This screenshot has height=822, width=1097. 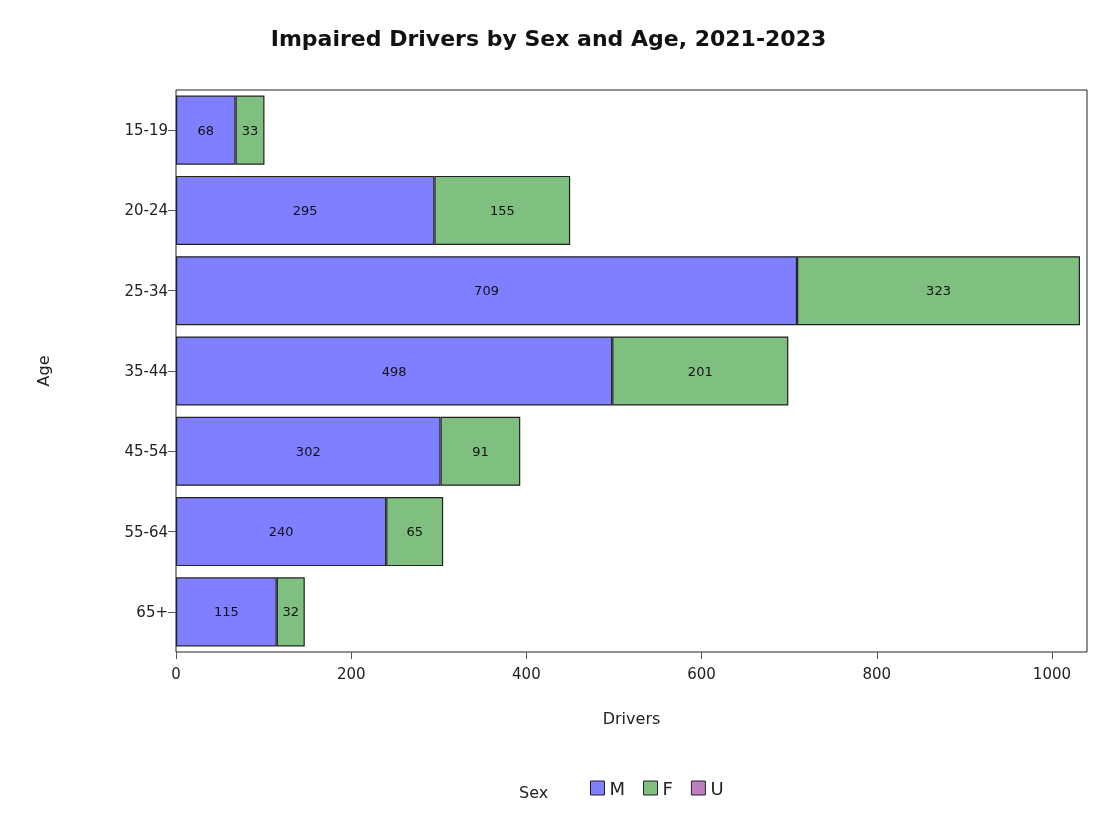 What do you see at coordinates (480, 451) in the screenshot?
I see `data-label: 91` at bounding box center [480, 451].